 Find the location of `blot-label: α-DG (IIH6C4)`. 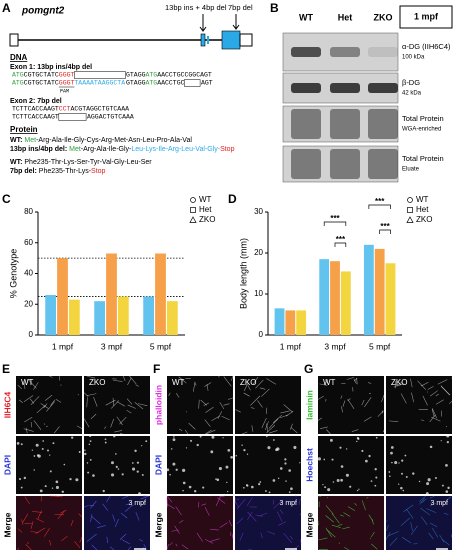

blot-label: α-DG (IIH6C4) is located at coordinates (426, 46).